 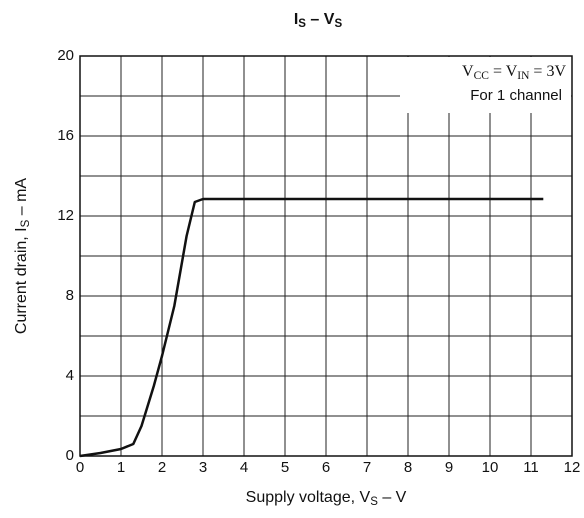 I want to click on y-tick-label: 0, so click(x=70, y=455).